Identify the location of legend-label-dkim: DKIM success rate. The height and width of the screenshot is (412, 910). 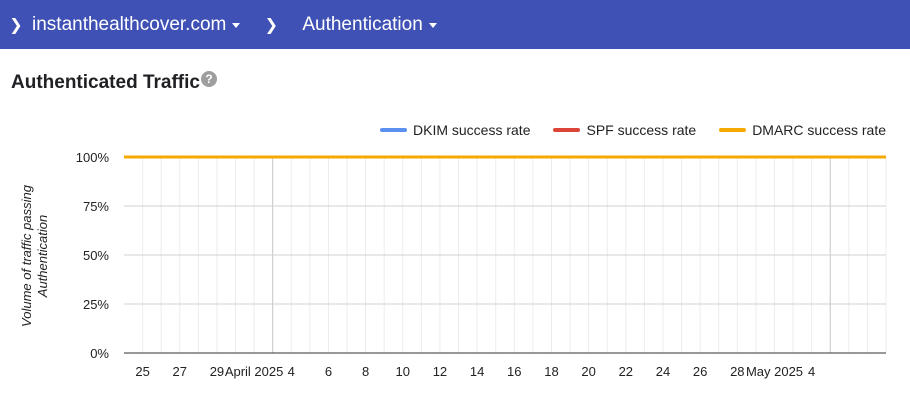
(472, 130).